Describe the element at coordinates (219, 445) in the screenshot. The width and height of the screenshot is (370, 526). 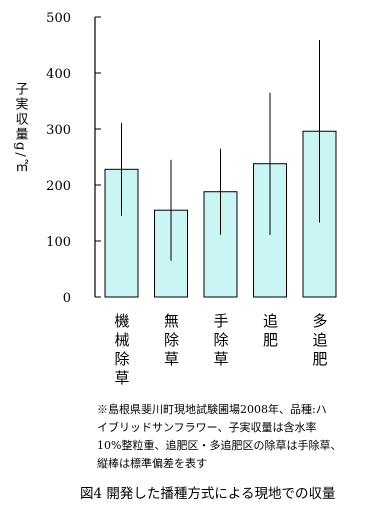
I see `note: 10%整粒重、追肥区・多追肥区の除草は手除草、` at that location.